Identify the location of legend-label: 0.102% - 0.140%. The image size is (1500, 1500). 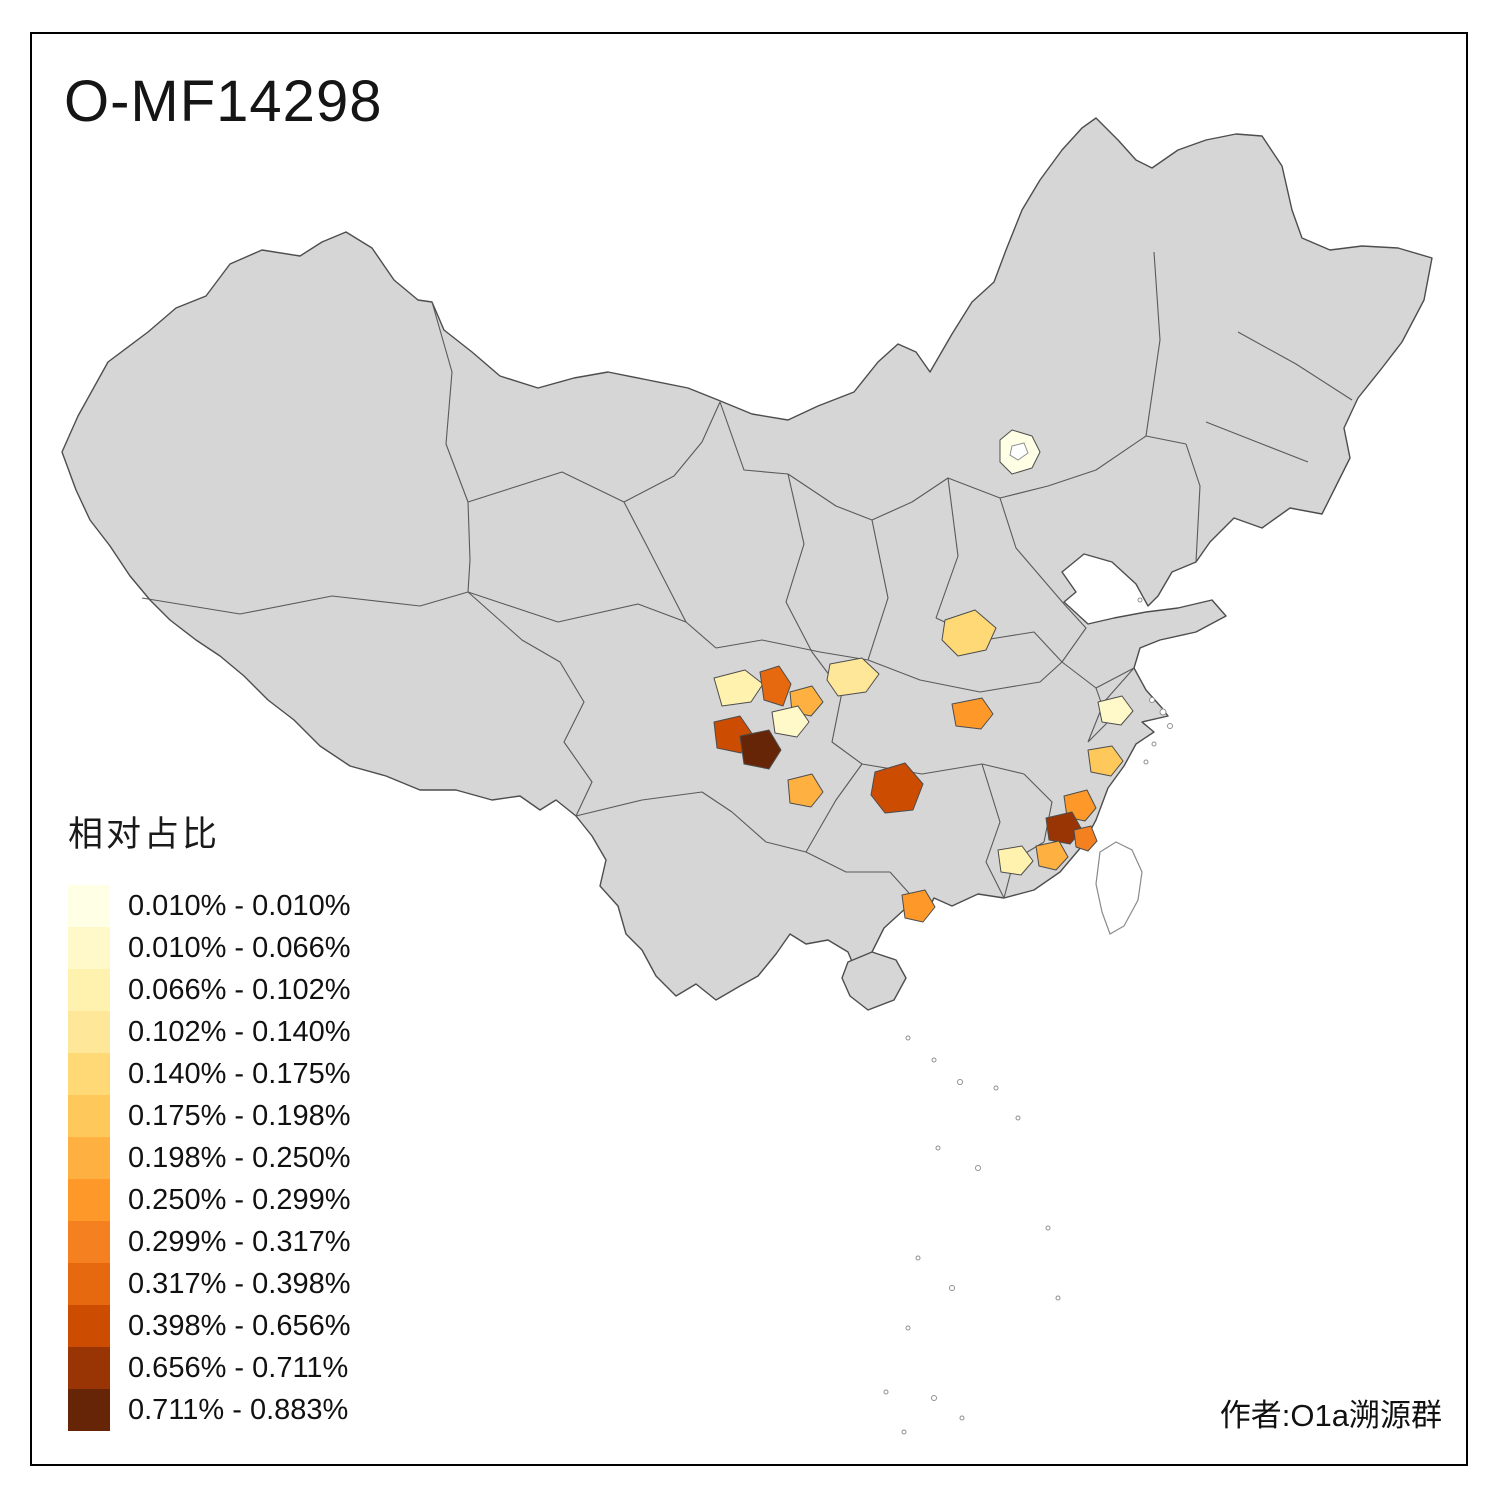
(239, 1031).